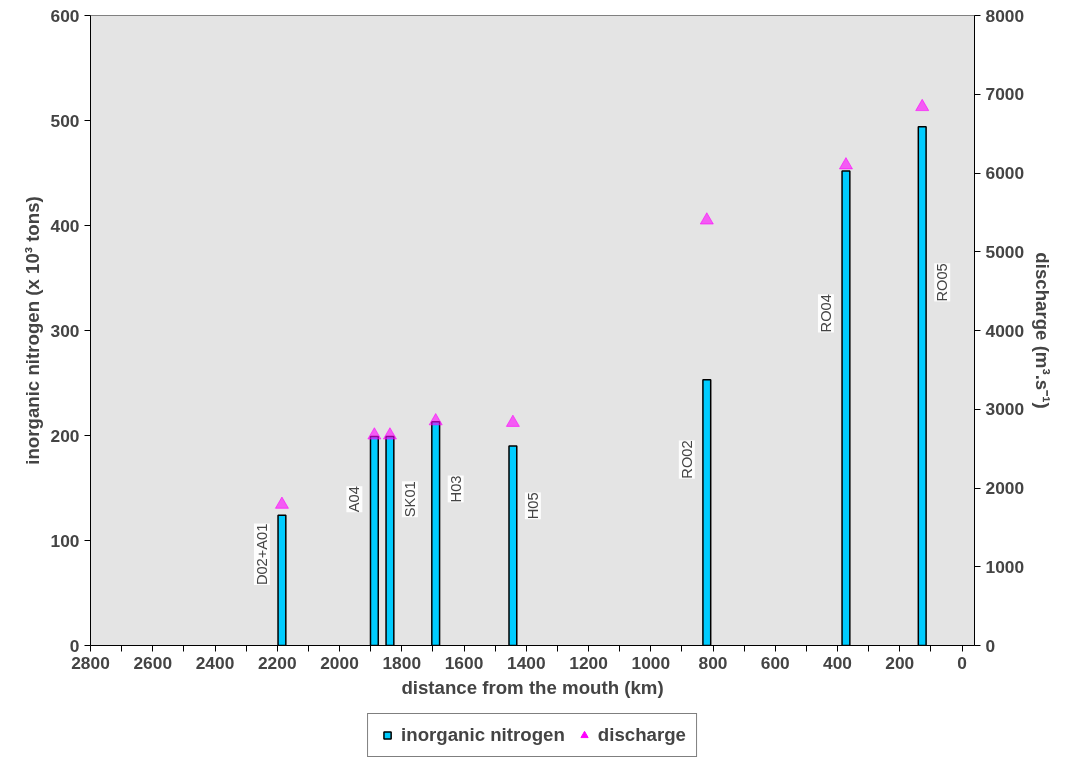  Describe the element at coordinates (65, 540) in the screenshot. I see `y-tick-label: 100` at that location.